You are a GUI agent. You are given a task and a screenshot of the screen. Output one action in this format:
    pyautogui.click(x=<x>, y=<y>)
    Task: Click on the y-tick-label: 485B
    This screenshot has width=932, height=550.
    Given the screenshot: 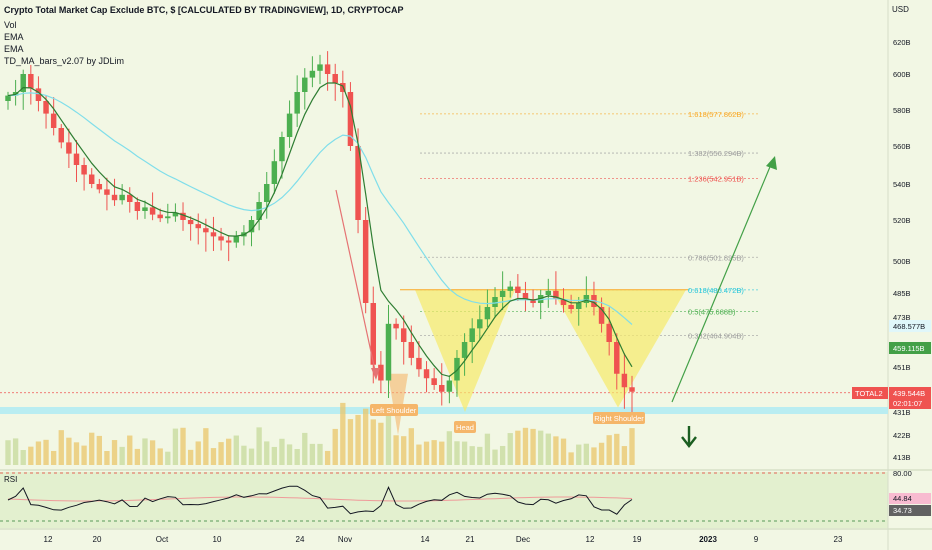 What is the action you would take?
    pyautogui.click(x=902, y=293)
    